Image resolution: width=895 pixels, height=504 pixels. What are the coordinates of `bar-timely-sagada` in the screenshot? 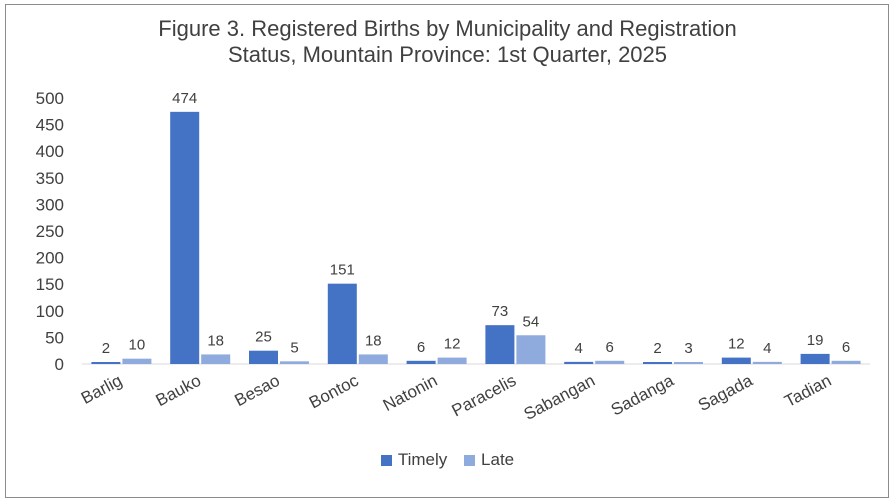 It's located at (736, 360).